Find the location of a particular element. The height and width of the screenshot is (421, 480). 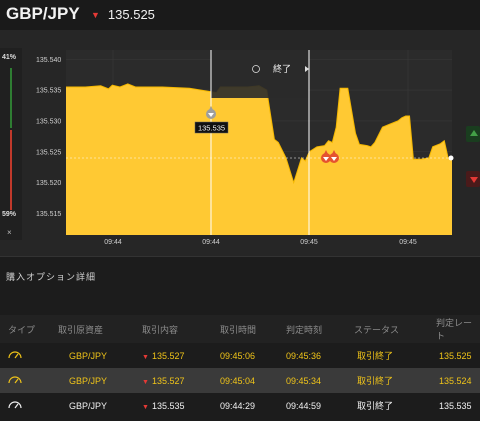

content-cell: ▼ 135.535 is located at coordinates (163, 405).